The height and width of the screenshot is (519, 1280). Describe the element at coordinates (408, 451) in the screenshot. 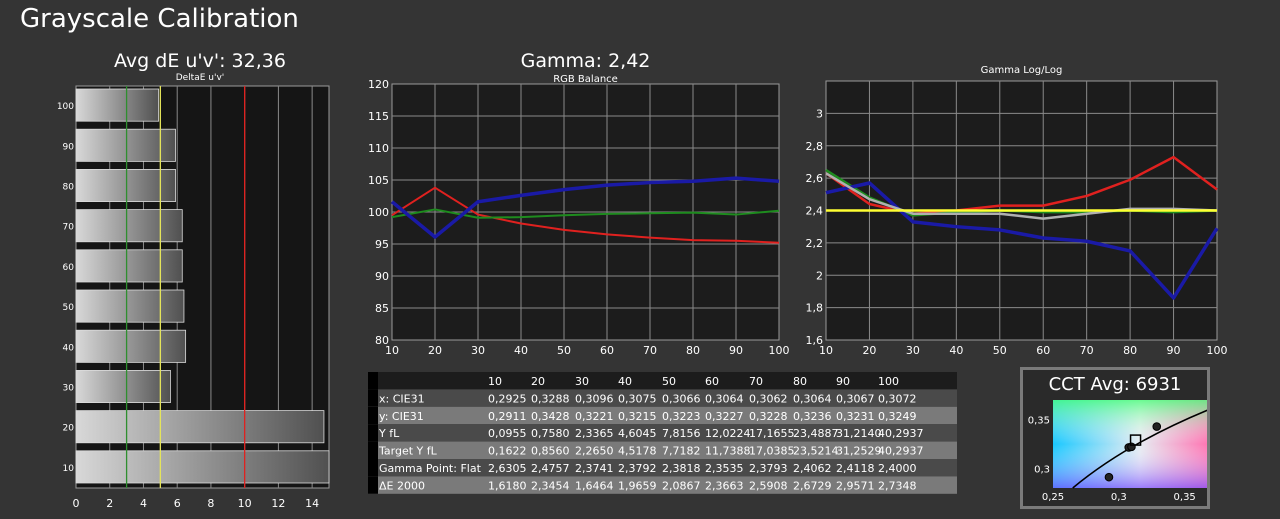

I see `table-row-label: Target Y fL` at that location.